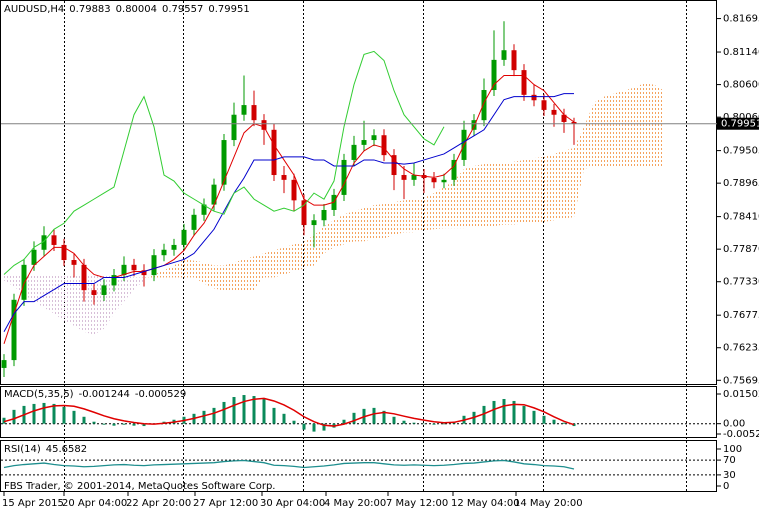 The width and height of the screenshot is (759, 511). What do you see at coordinates (741, 380) in the screenshot?
I see `y-tick-label: 0.75695` at bounding box center [741, 380].